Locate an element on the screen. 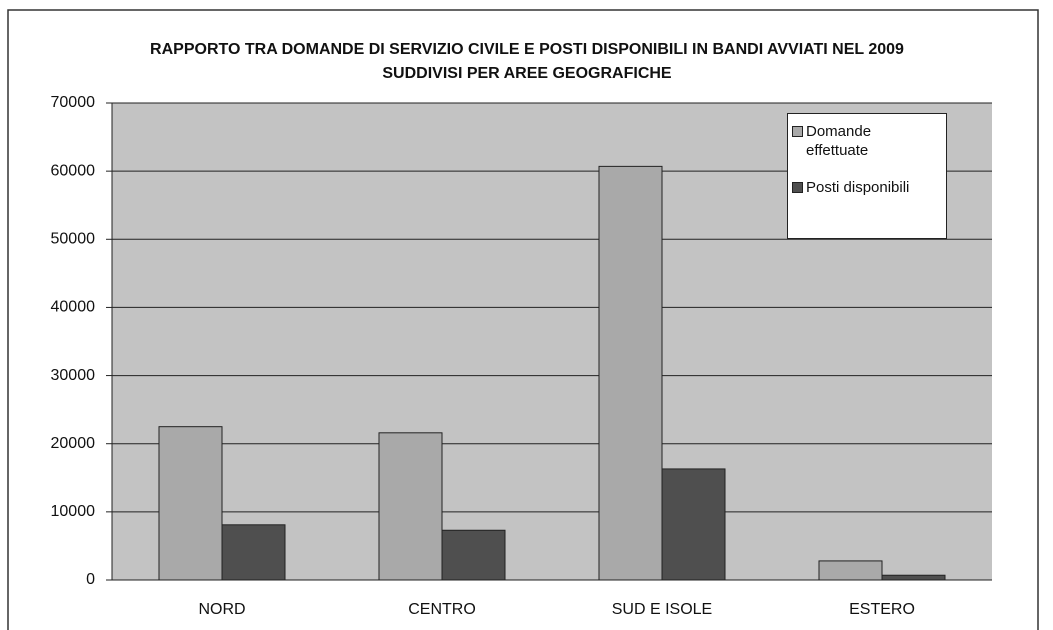 The image size is (1053, 630). y-tick-label: 70000 is located at coordinates (73, 102).